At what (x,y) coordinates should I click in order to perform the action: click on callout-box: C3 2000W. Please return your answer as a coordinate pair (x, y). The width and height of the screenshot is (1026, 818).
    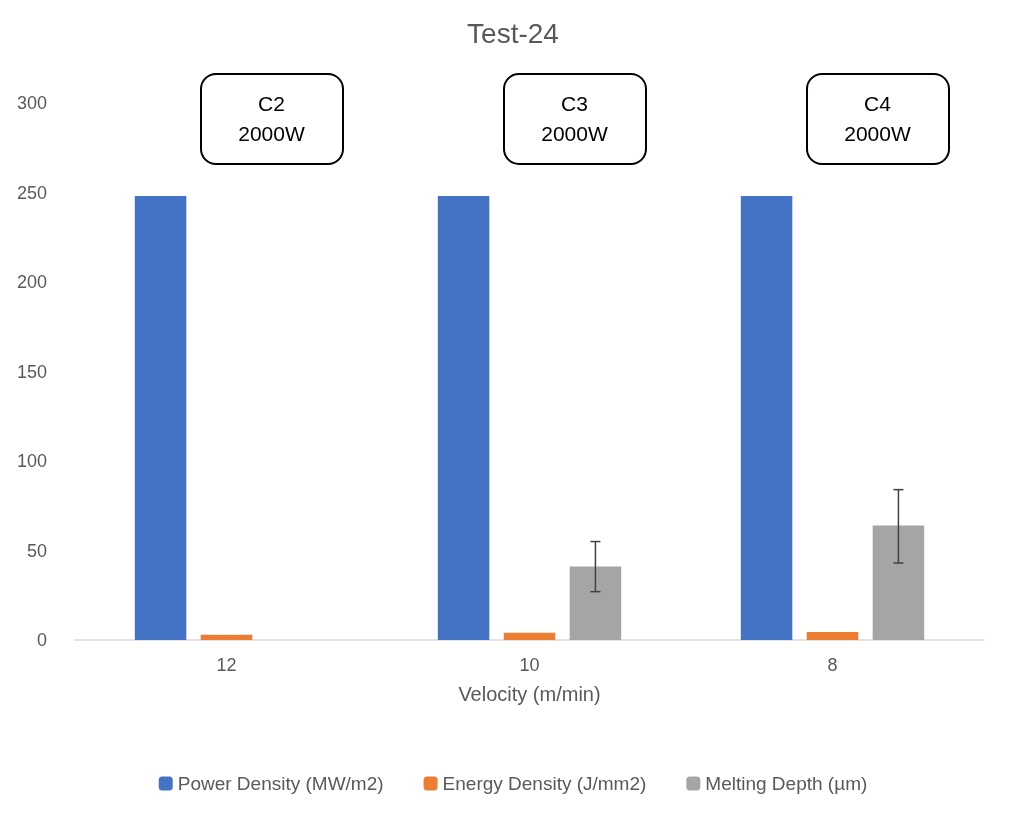
    Looking at the image, I should click on (574, 119).